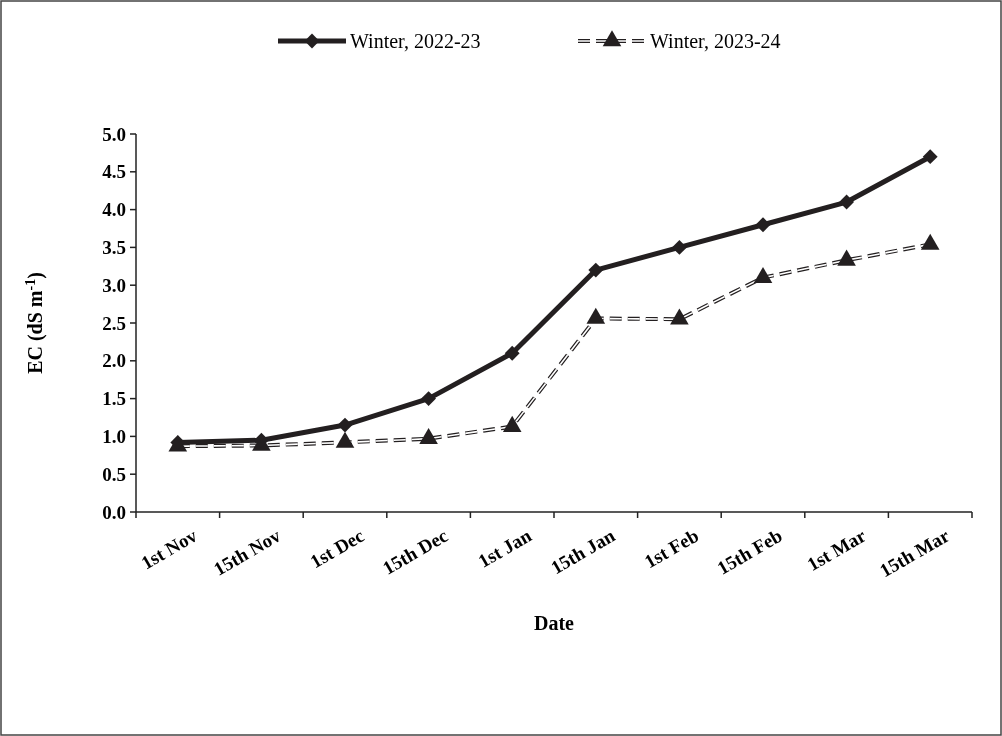 This screenshot has height=736, width=1002. Describe the element at coordinates (415, 551) in the screenshot. I see `x-tick-label: 15th Dec` at that location.